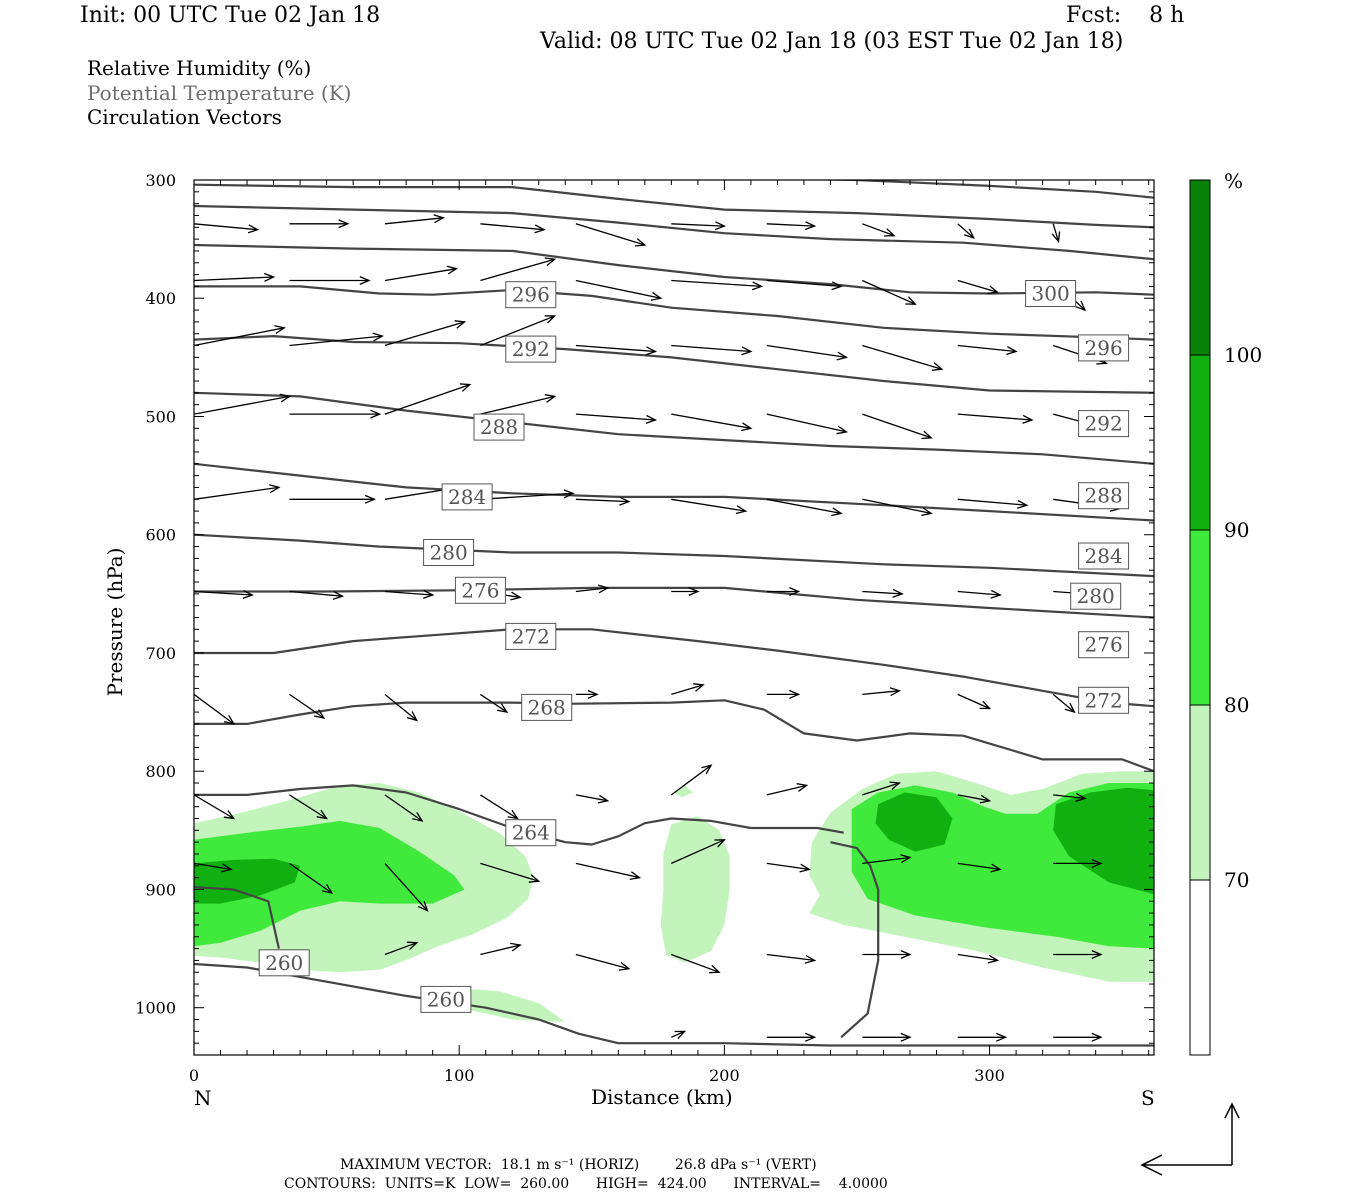  I want to click on contour-label: 276, so click(1104, 645).